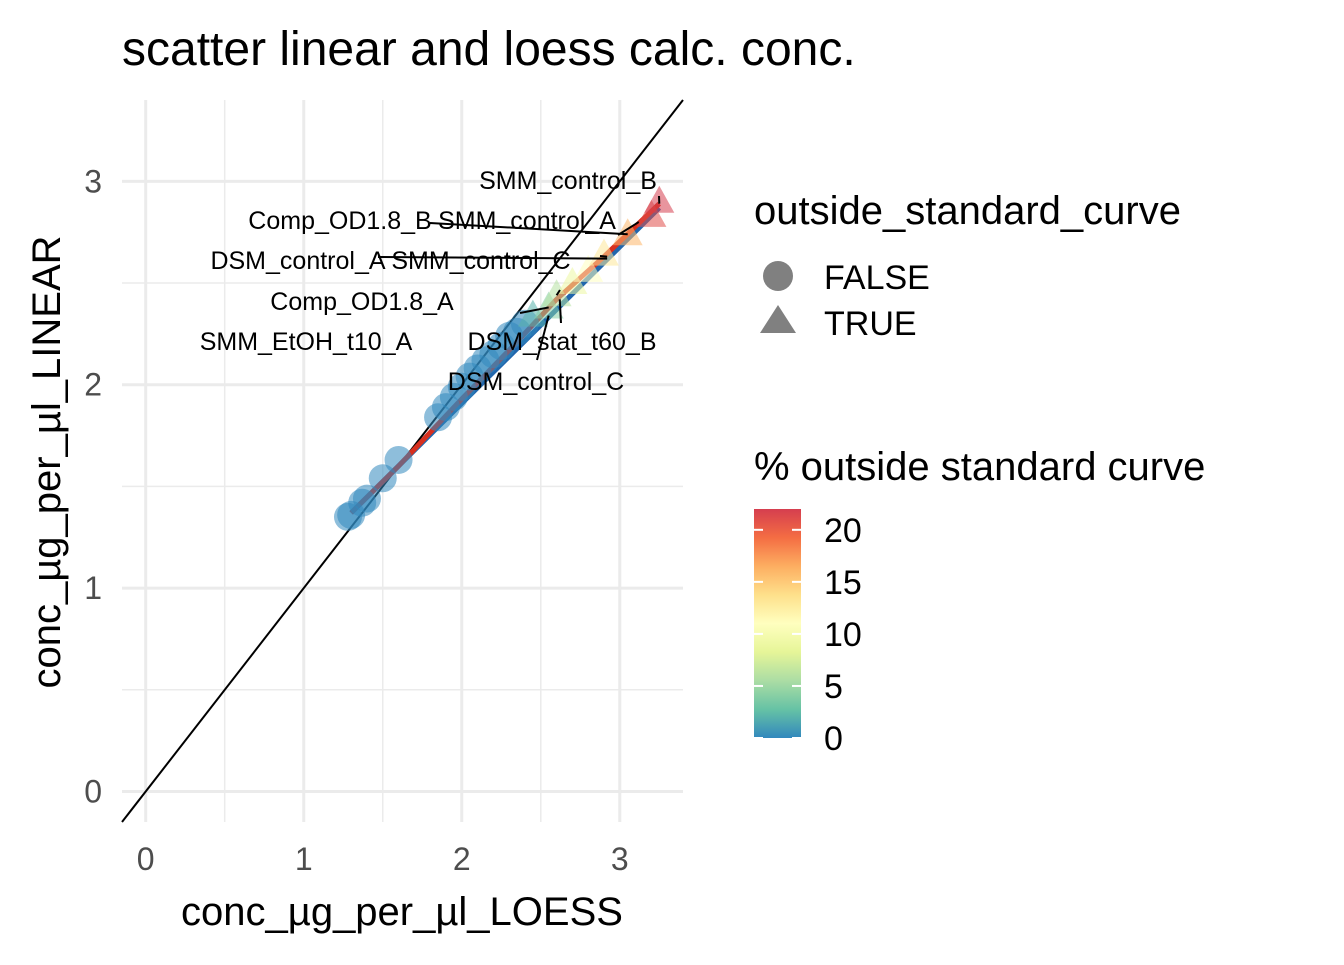 This screenshot has height=965, width=1344. I want to click on y-axis-label: conc_µg_per_µl_LINEAR, so click(47, 461).